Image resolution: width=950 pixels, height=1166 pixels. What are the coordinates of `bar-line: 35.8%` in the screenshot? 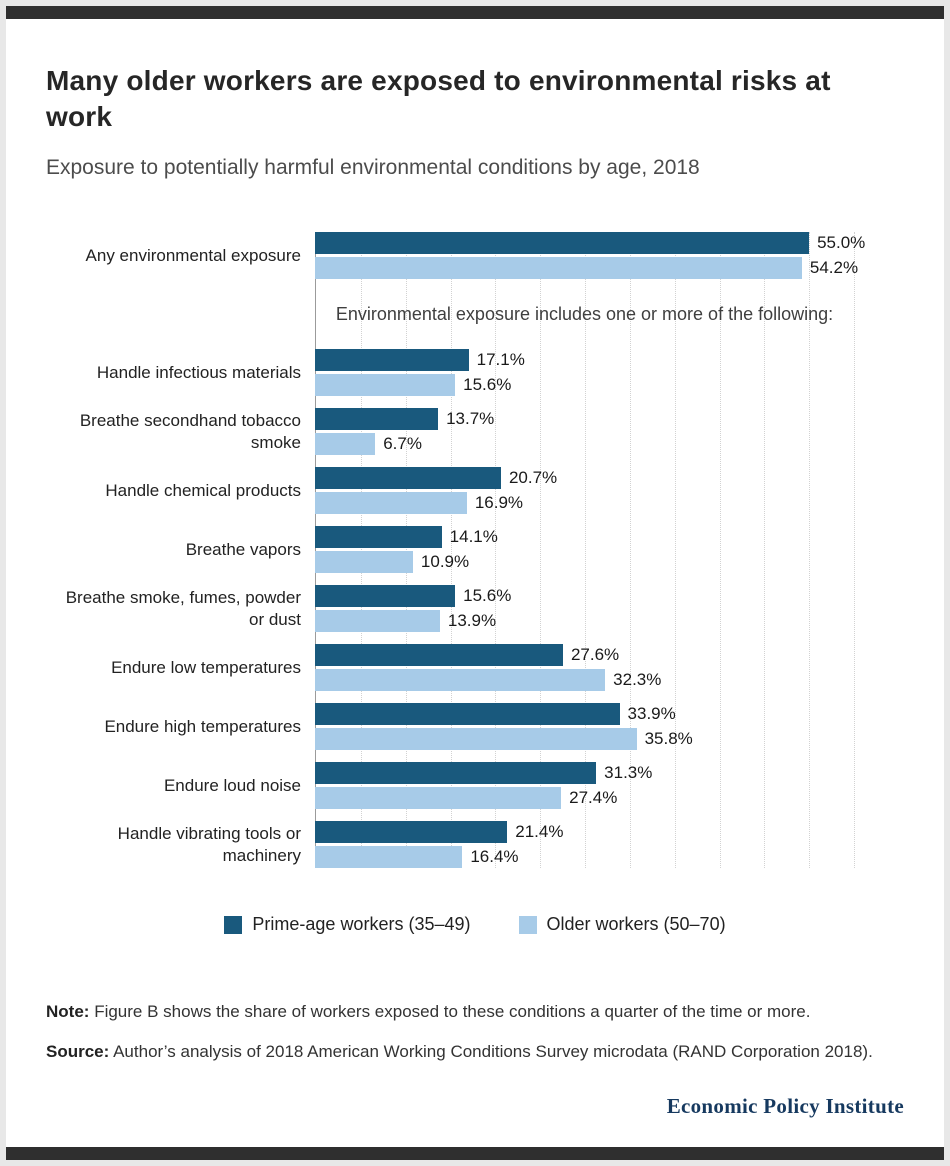 It's located at (584, 739).